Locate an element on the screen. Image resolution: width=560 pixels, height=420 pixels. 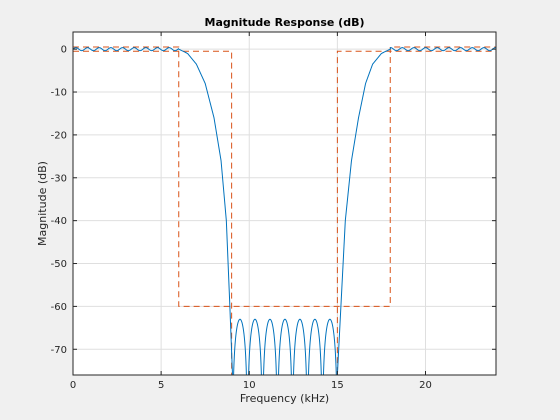
chart-title: Magnitude Response (dB) is located at coordinates (285, 22).